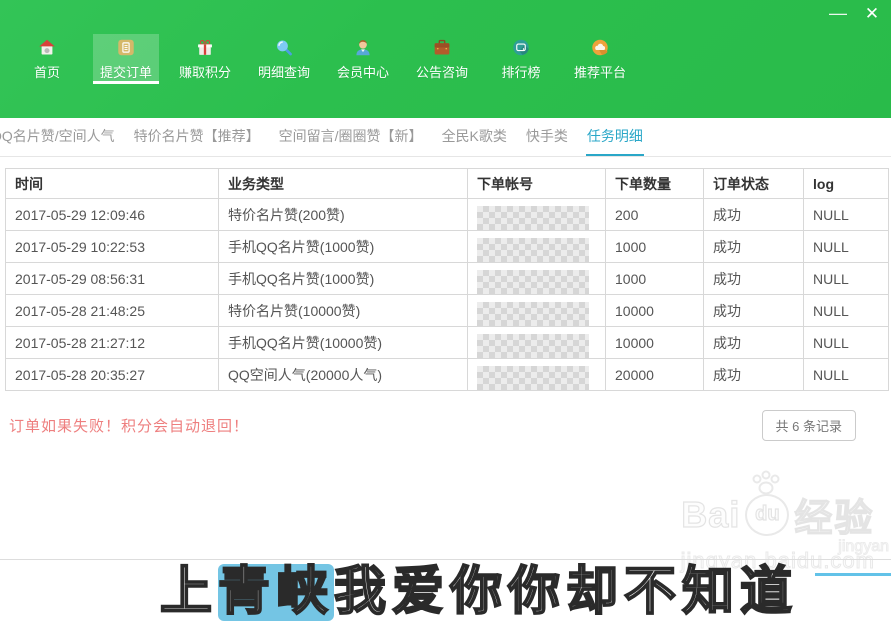 The height and width of the screenshot is (624, 891). What do you see at coordinates (599, 72) in the screenshot?
I see `nav-label: 推荐平台` at bounding box center [599, 72].